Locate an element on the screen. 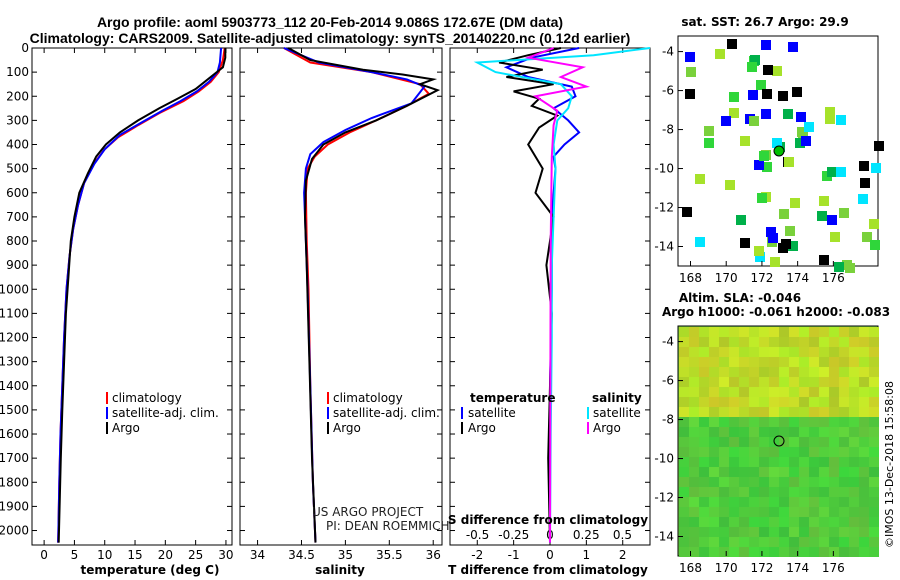 The image size is (900, 580). y-tick-label: 1100 is located at coordinates (14, 313).